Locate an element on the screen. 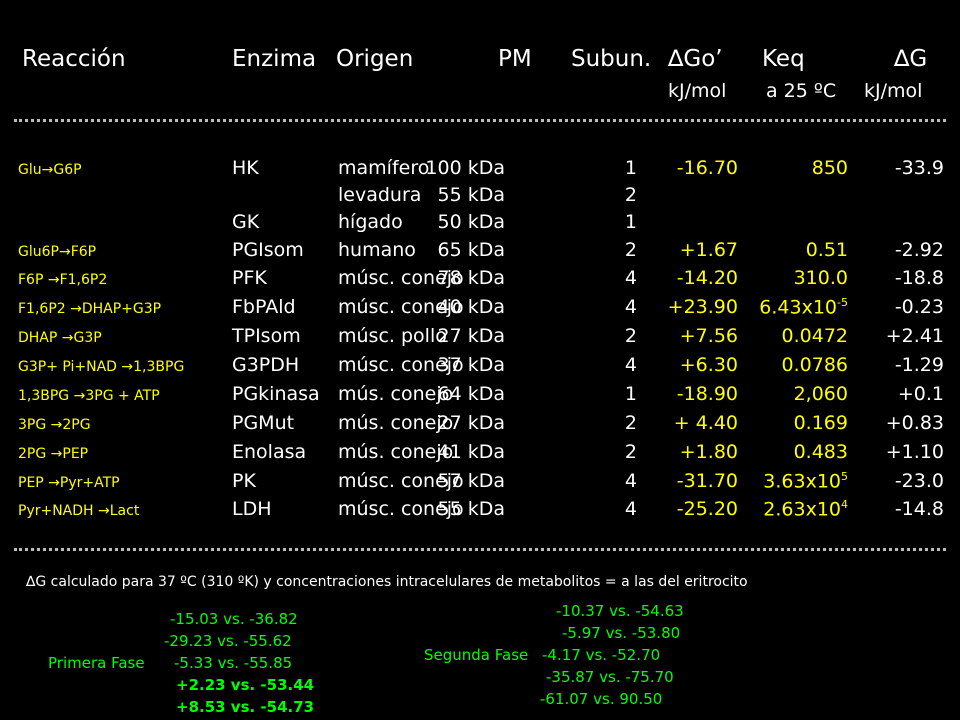  keq-cell-text: 0.0786 is located at coordinates (814, 365).